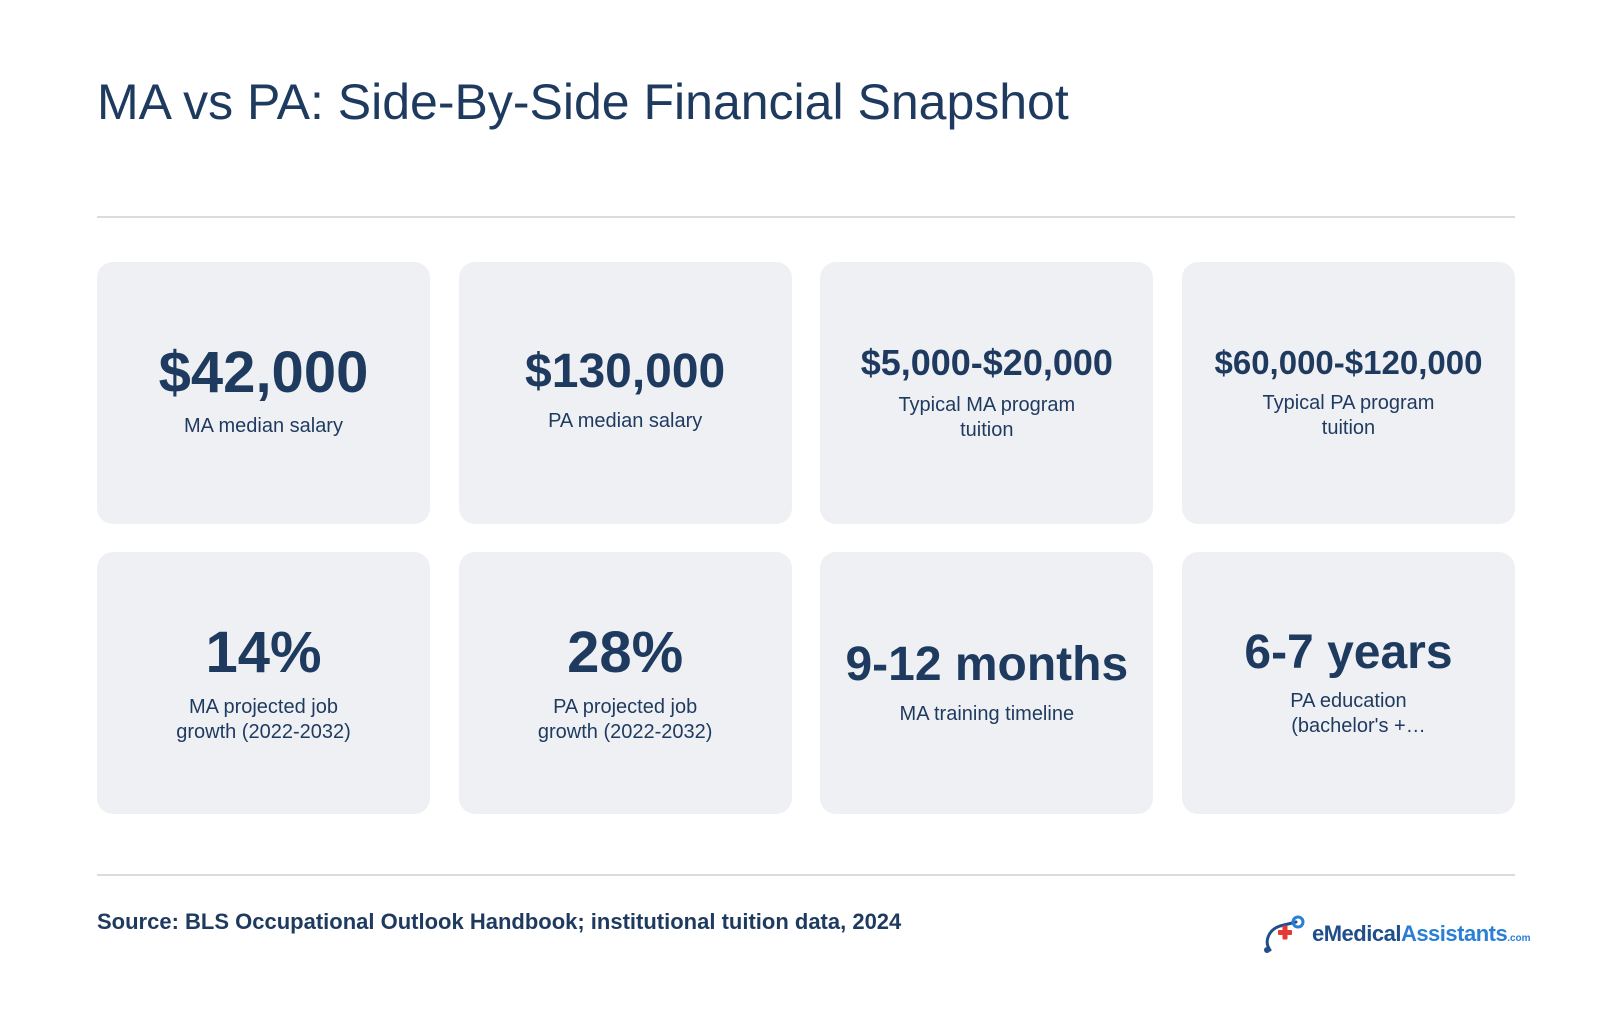  Describe the element at coordinates (263, 426) in the screenshot. I see `stat-label: MA median salary` at that location.